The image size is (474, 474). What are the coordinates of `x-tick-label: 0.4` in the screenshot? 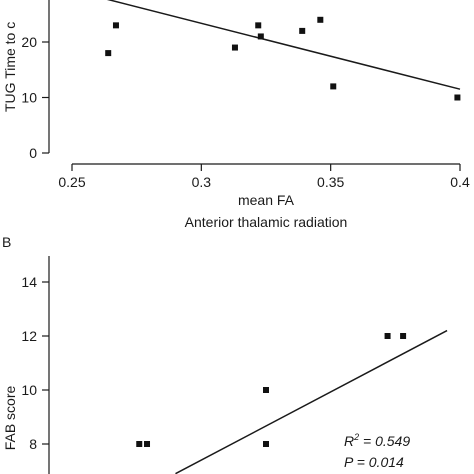 It's located at (460, 182).